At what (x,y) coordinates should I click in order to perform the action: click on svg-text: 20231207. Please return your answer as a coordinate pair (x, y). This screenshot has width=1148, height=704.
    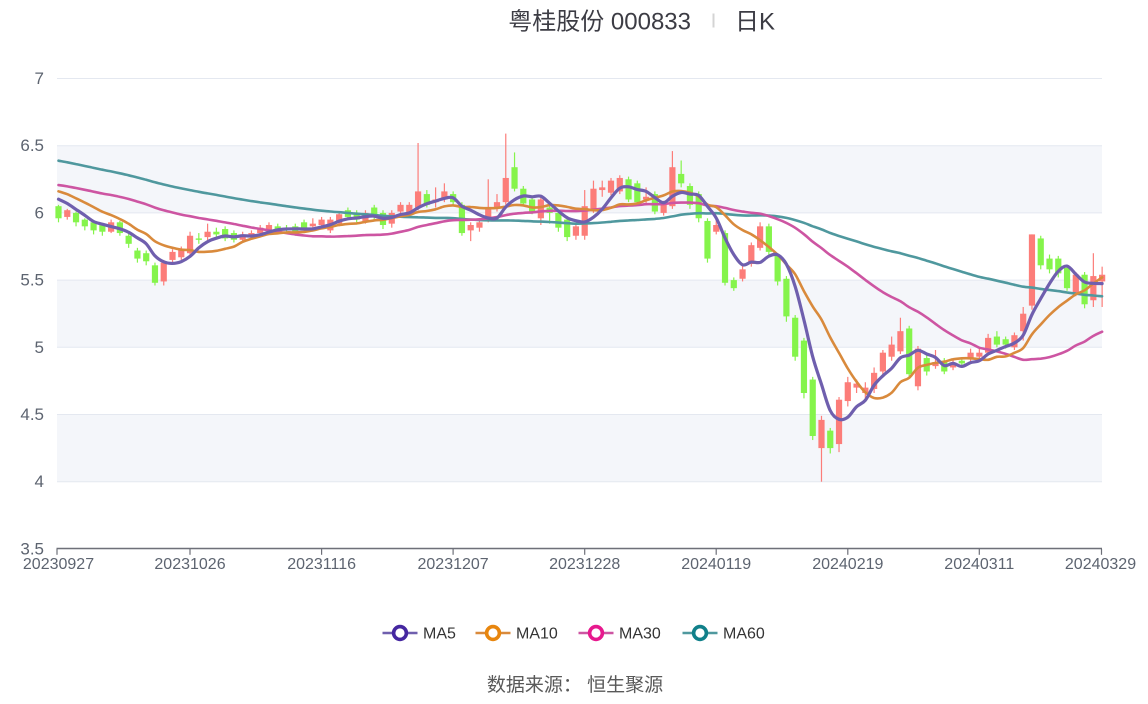
    Looking at the image, I should click on (453, 564).